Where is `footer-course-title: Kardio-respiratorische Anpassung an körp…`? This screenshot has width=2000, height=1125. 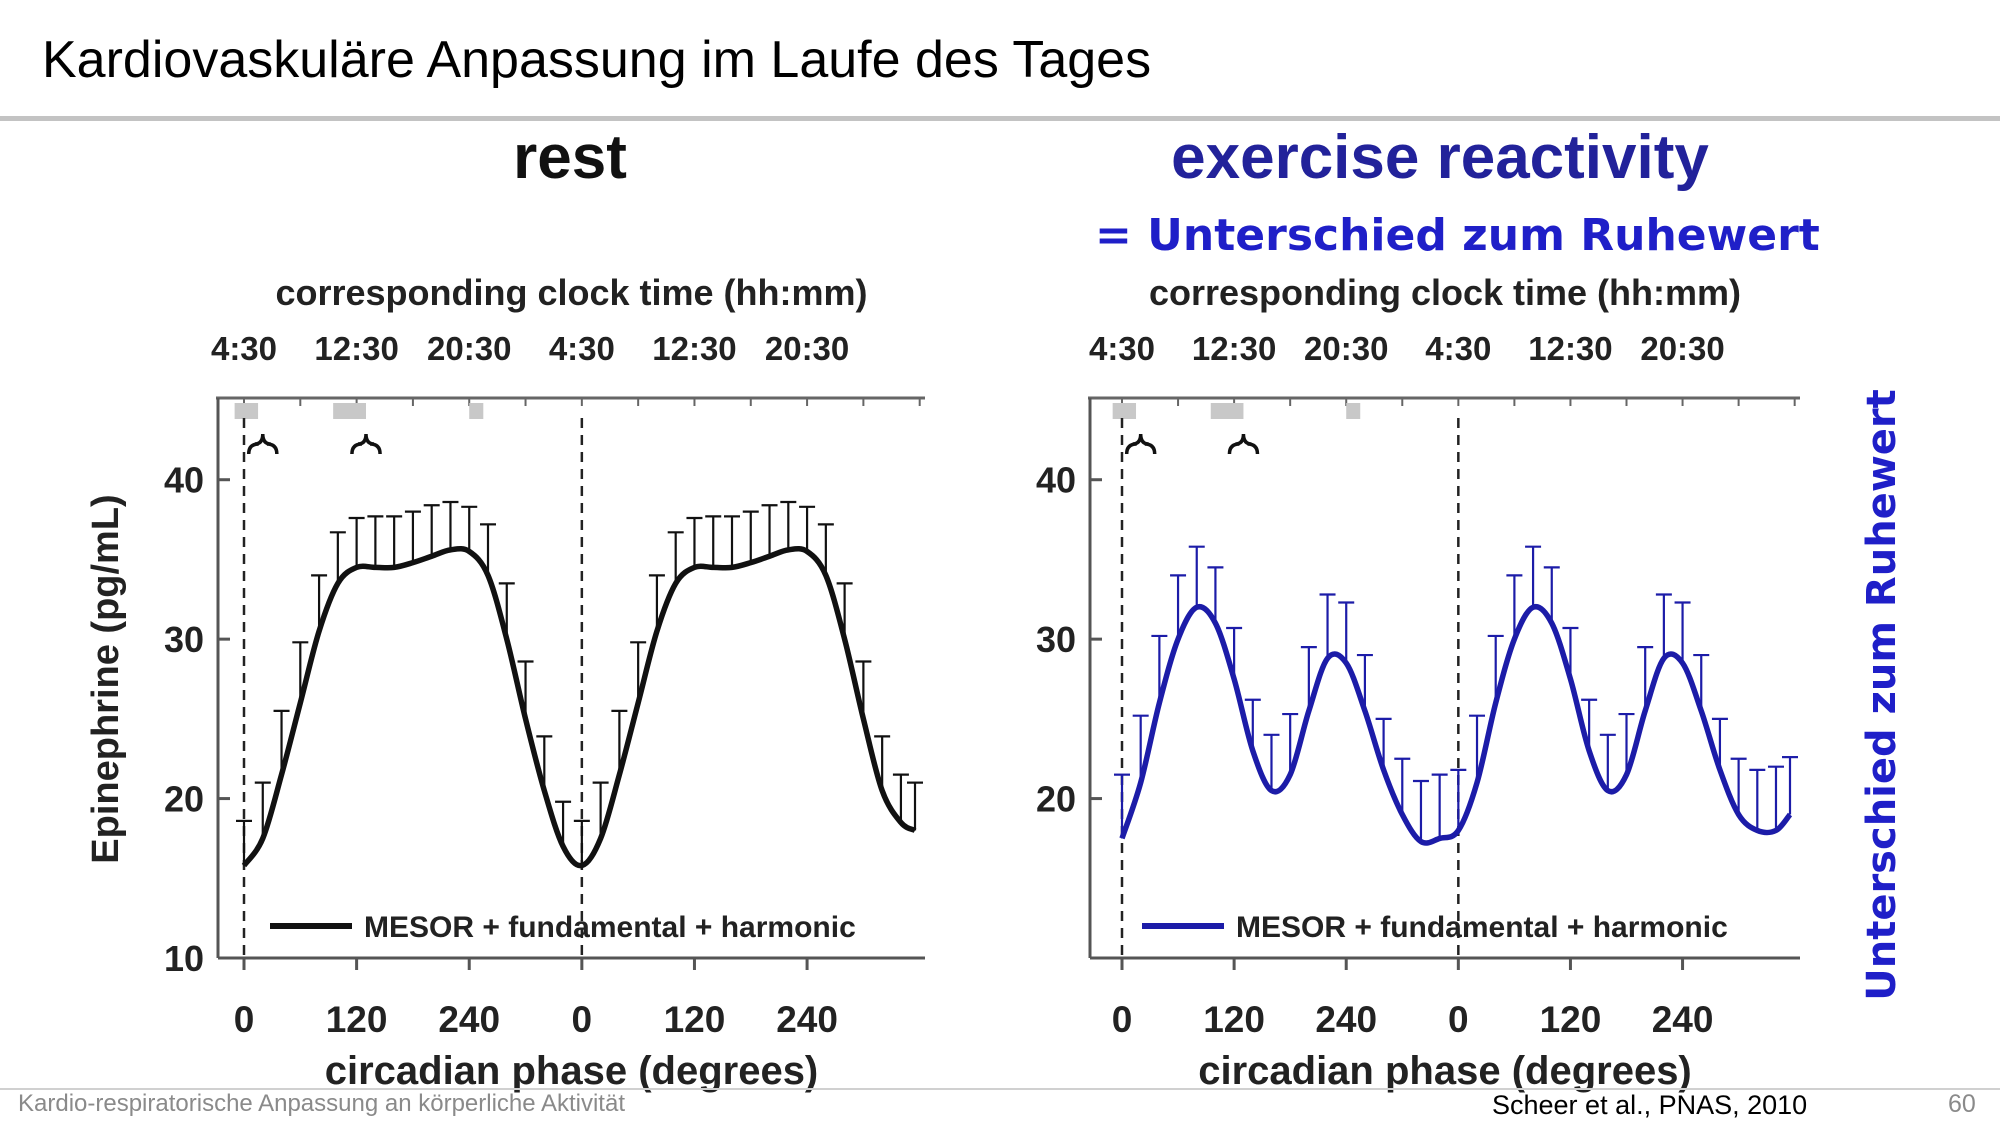 footer-course-title: Kardio-respiratorische Anpassung an körp… is located at coordinates (321, 1103).